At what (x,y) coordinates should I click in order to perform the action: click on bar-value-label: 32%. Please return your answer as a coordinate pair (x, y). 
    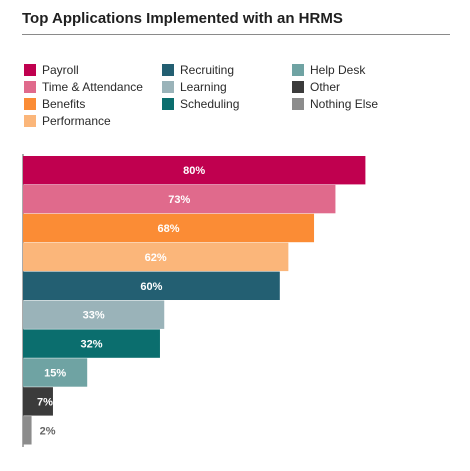
    Looking at the image, I should click on (91, 345).